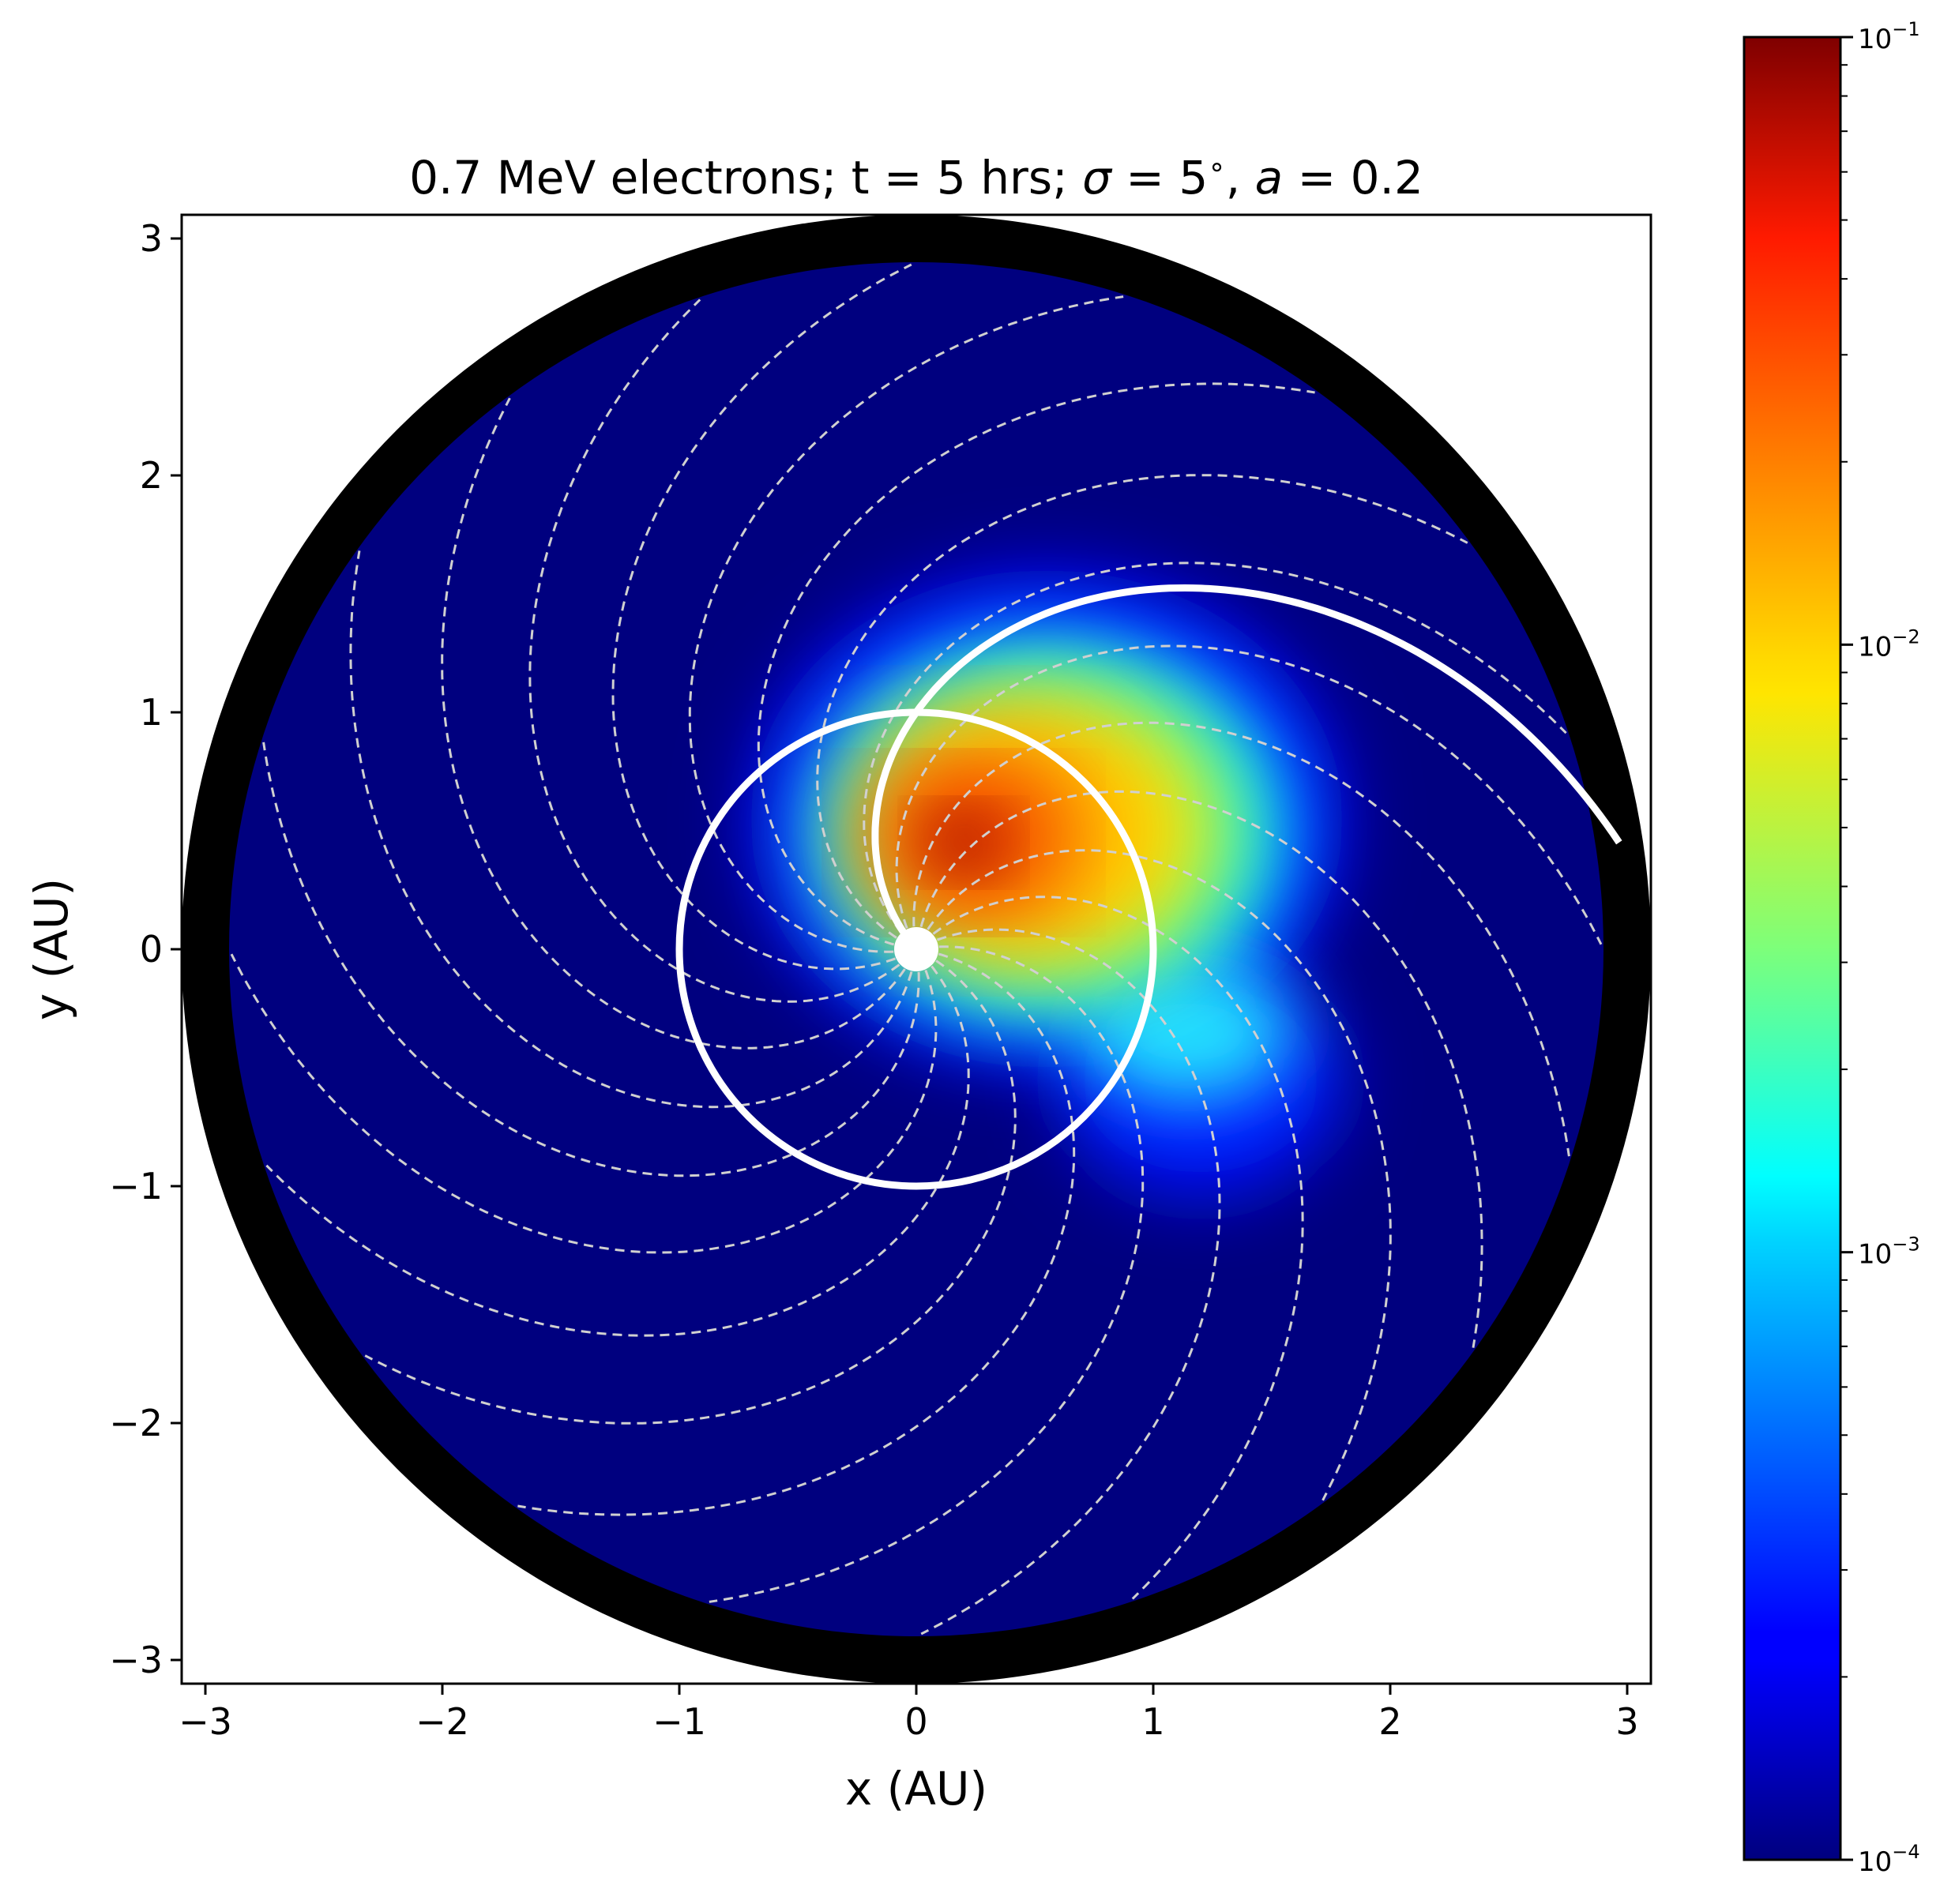  I want to click on colorbar-tick-label: 10⁻³, so click(1889, 1252).